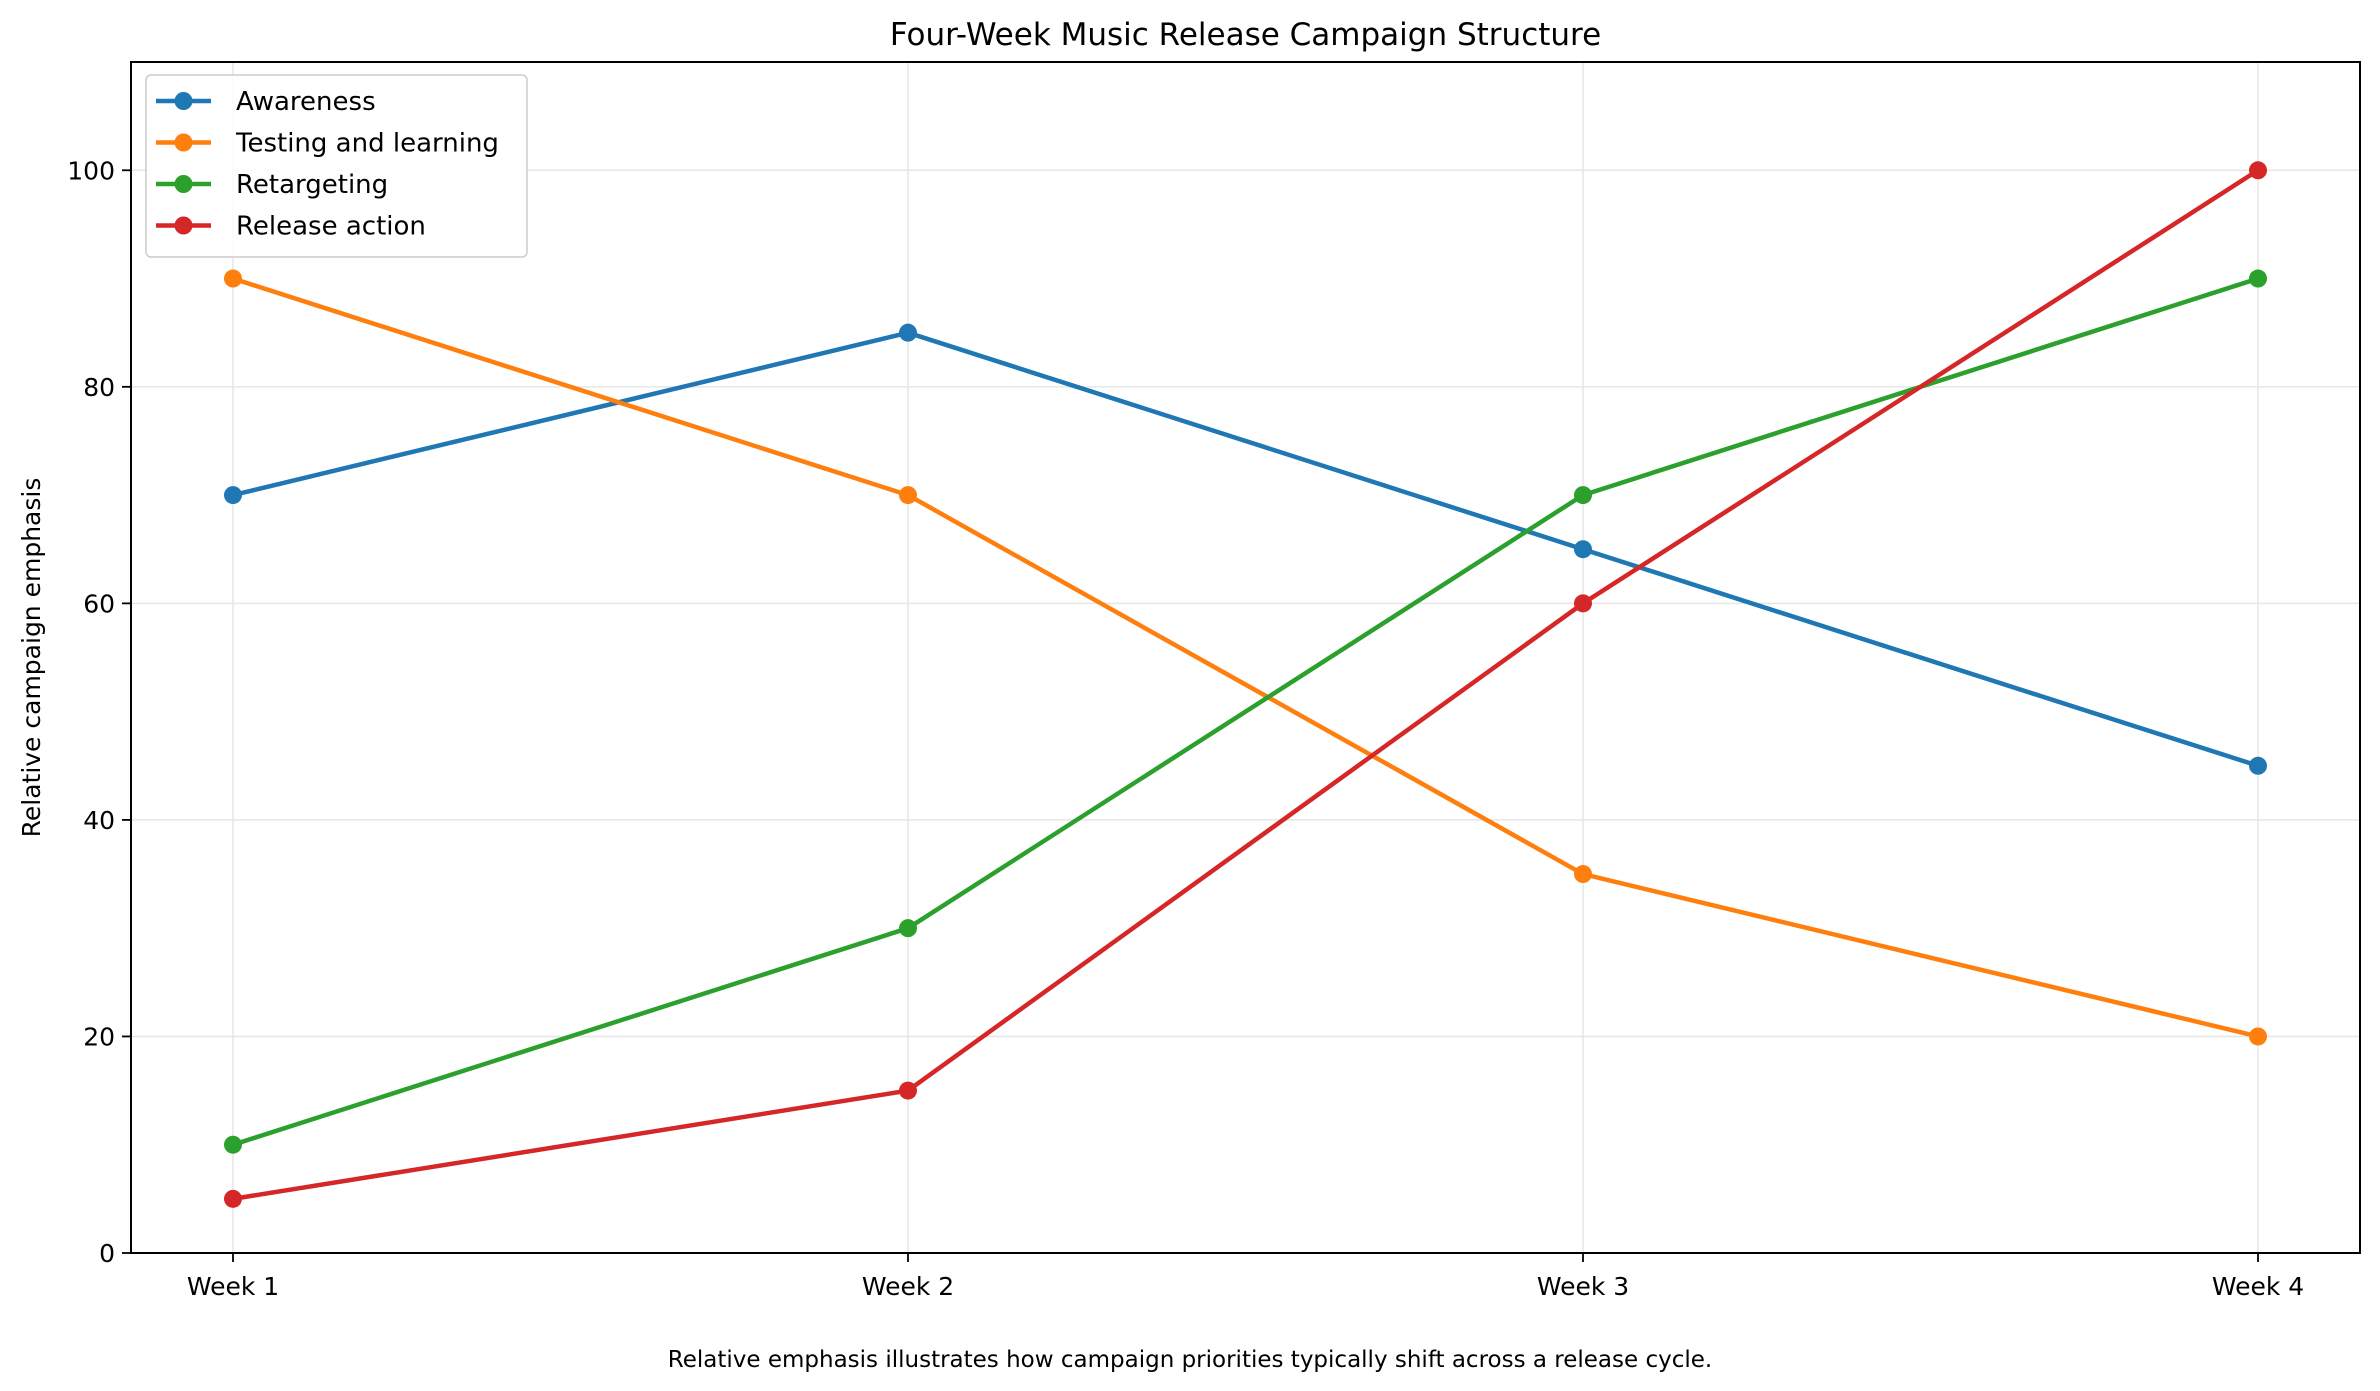  What do you see at coordinates (99, 1036) in the screenshot?
I see `y-tick-label-1: 20` at bounding box center [99, 1036].